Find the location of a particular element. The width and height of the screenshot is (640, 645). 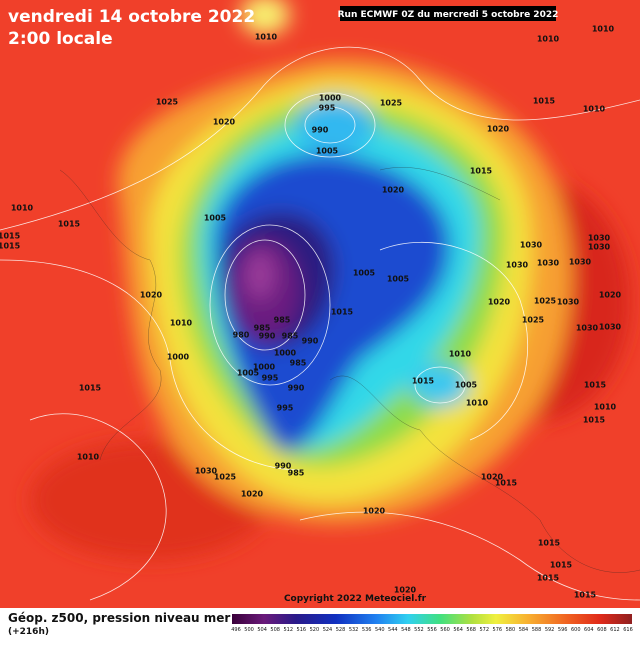

colorbar-label: 588 is located at coordinates (537, 630).